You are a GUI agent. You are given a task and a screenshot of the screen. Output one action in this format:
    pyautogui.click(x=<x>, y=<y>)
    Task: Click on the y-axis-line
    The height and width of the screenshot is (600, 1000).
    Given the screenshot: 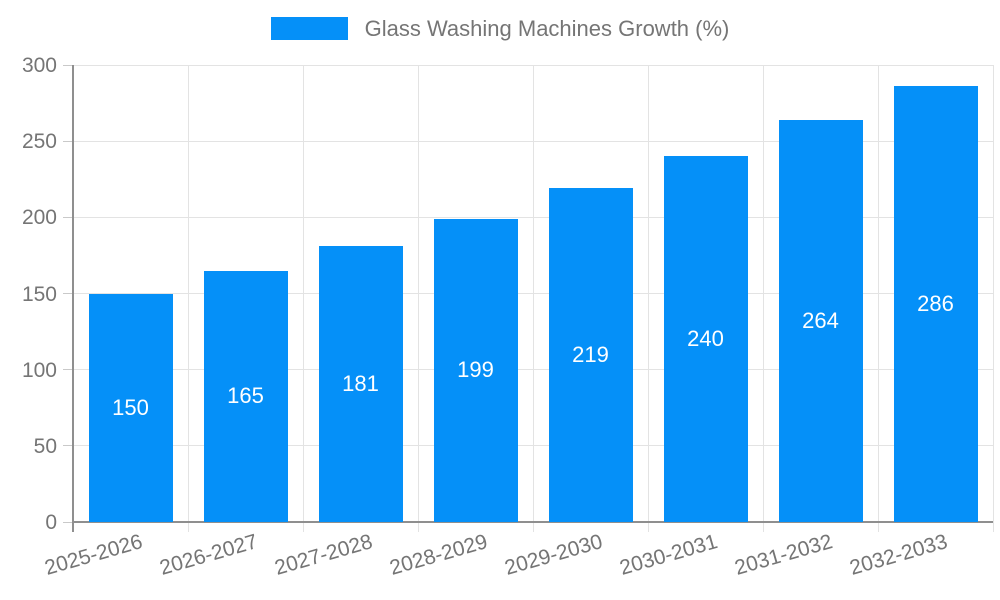 What is the action you would take?
    pyautogui.click(x=73, y=298)
    